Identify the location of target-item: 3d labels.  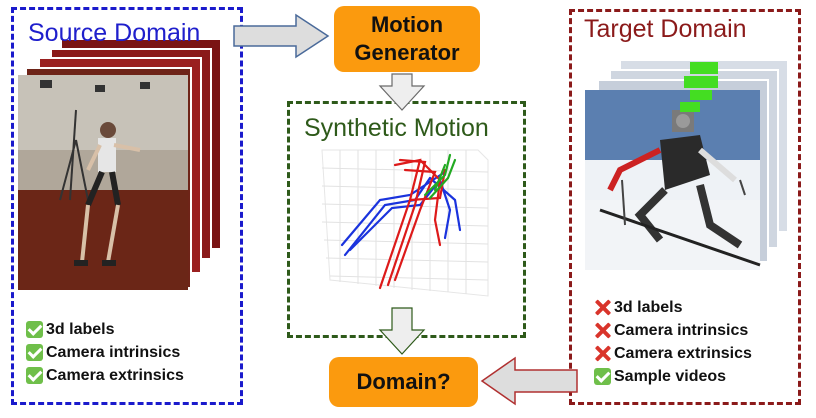
(673, 307).